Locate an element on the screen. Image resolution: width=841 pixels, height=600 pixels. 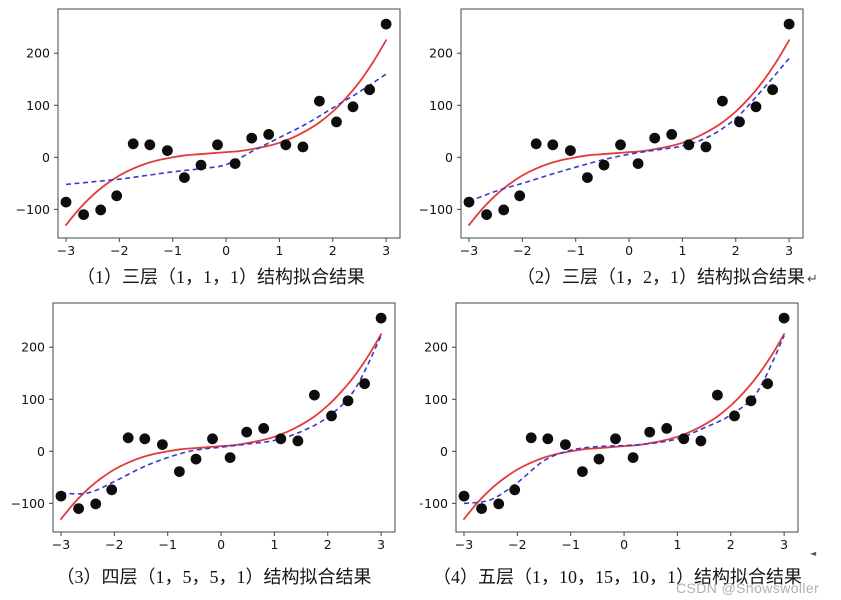
return-mark: ↵ is located at coordinates (812, 279).